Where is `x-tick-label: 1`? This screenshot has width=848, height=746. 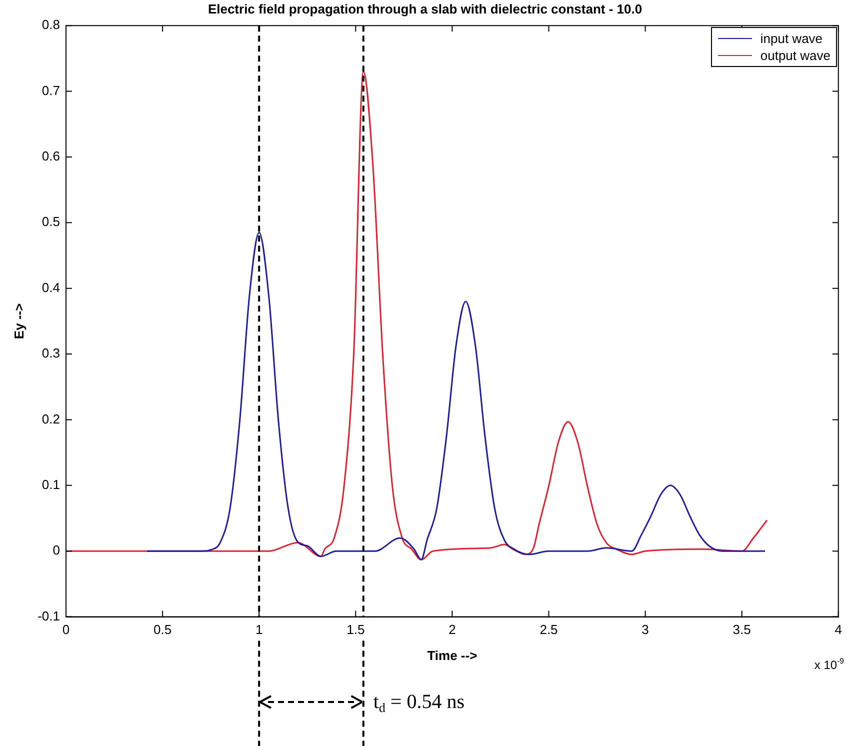
x-tick-label: 1 is located at coordinates (259, 630).